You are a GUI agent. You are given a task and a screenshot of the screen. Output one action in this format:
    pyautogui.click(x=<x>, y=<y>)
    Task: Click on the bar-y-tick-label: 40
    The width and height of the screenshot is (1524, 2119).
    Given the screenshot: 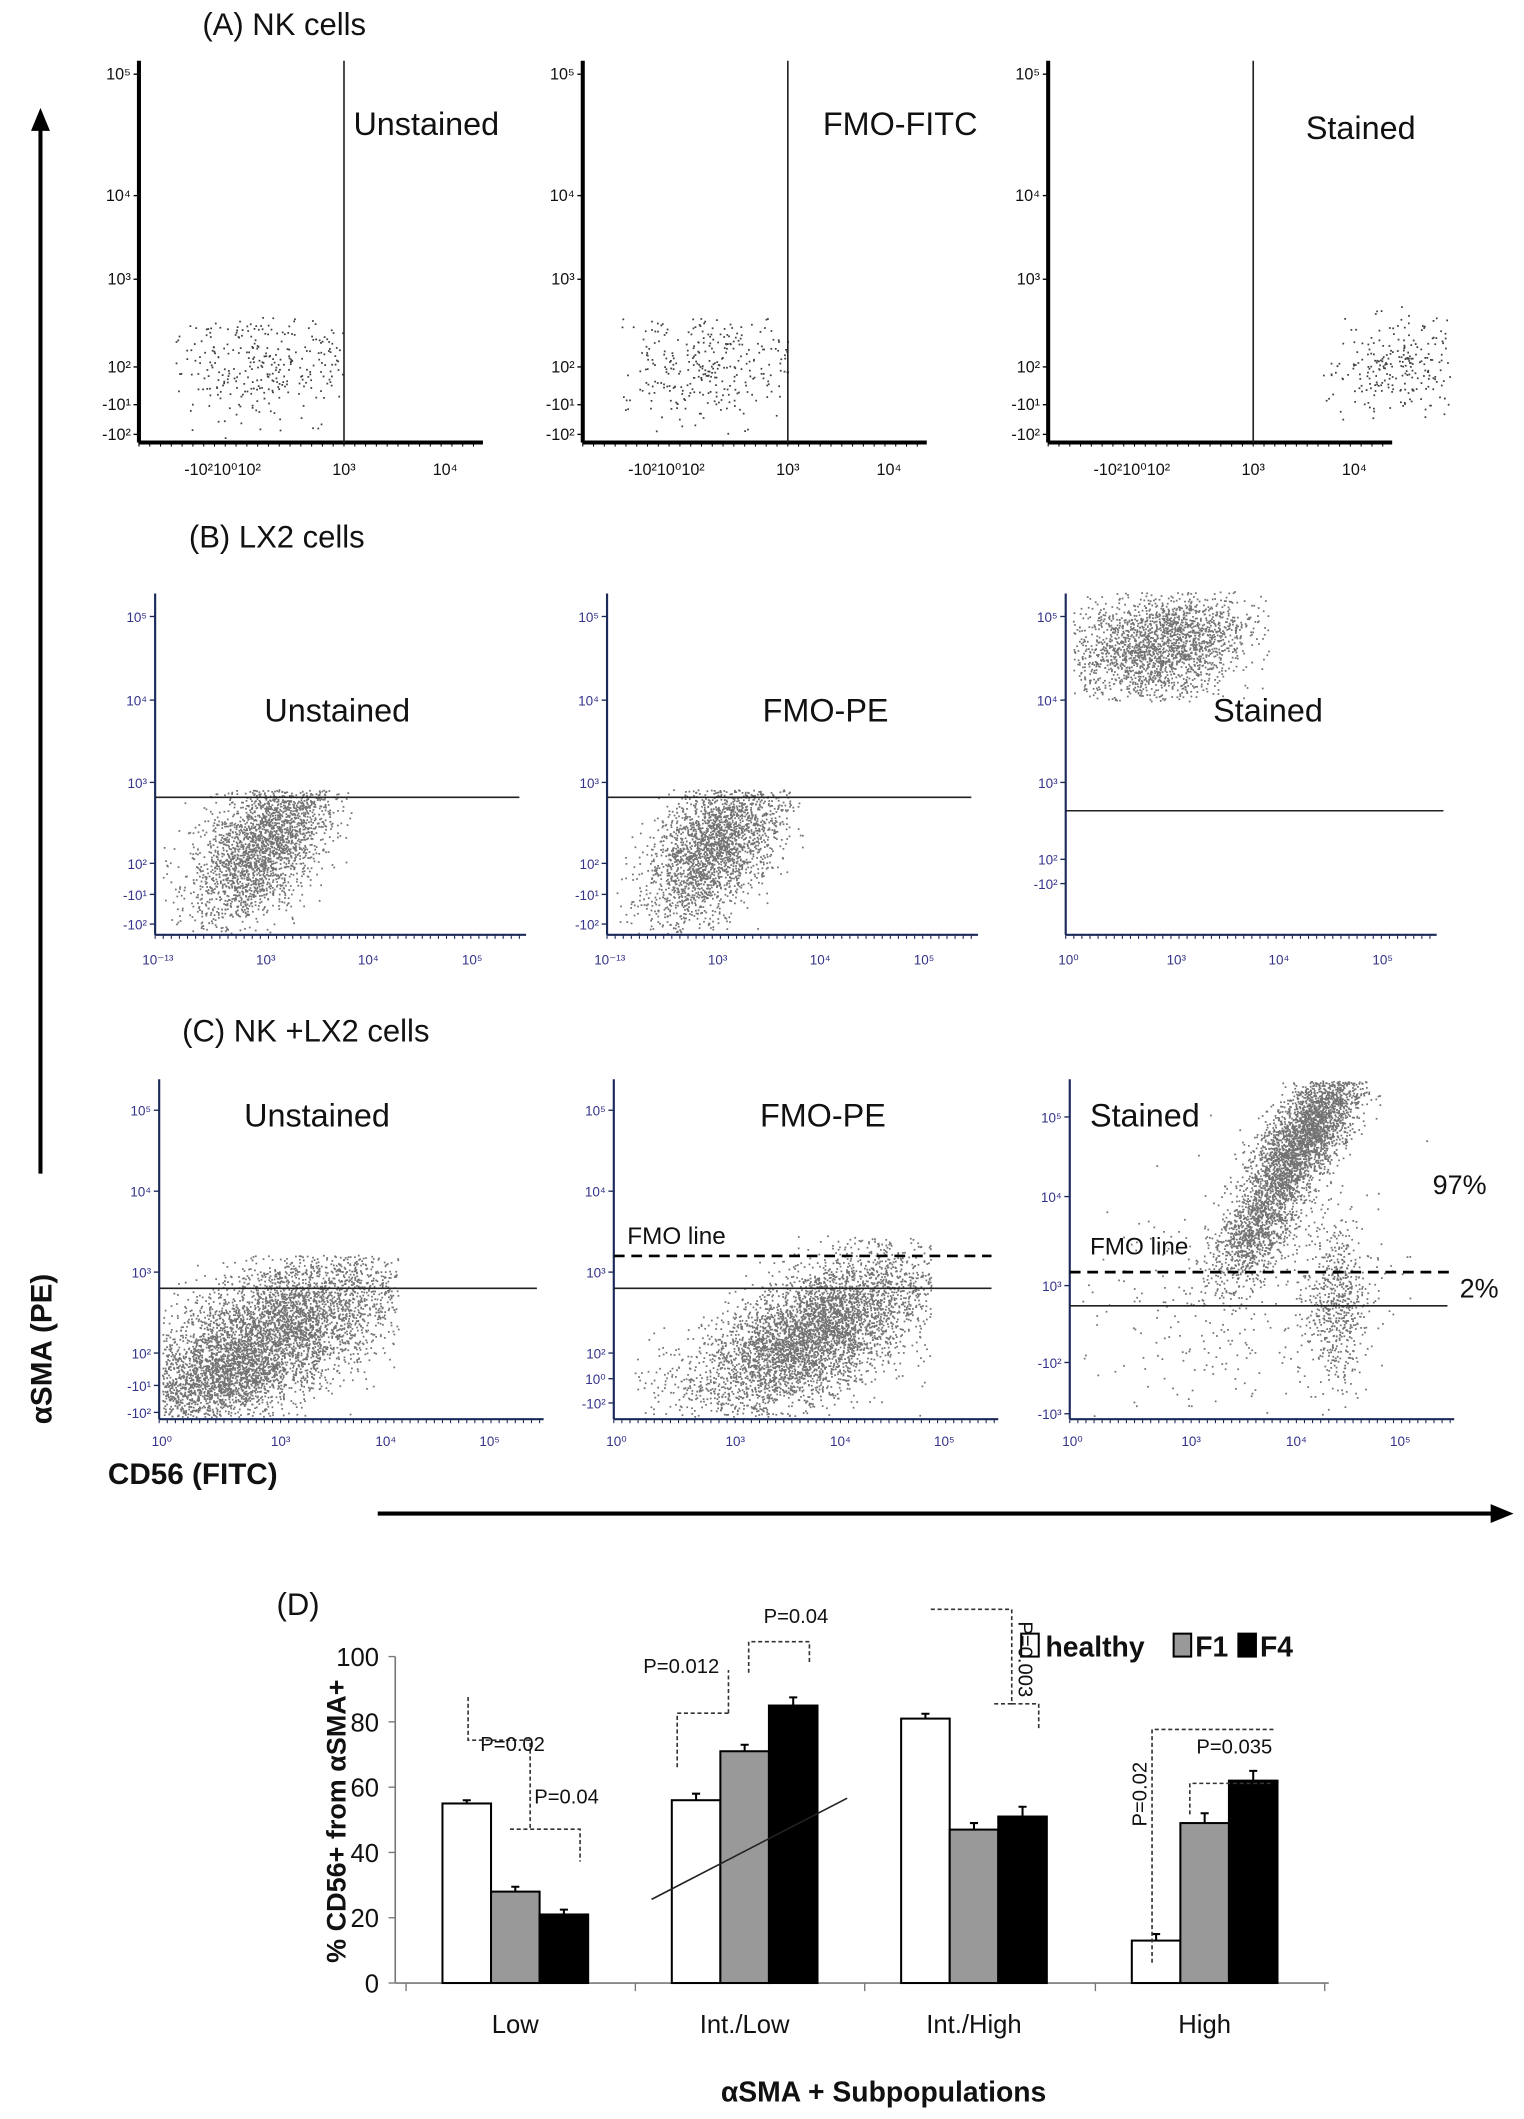 What is the action you would take?
    pyautogui.click(x=365, y=1854)
    